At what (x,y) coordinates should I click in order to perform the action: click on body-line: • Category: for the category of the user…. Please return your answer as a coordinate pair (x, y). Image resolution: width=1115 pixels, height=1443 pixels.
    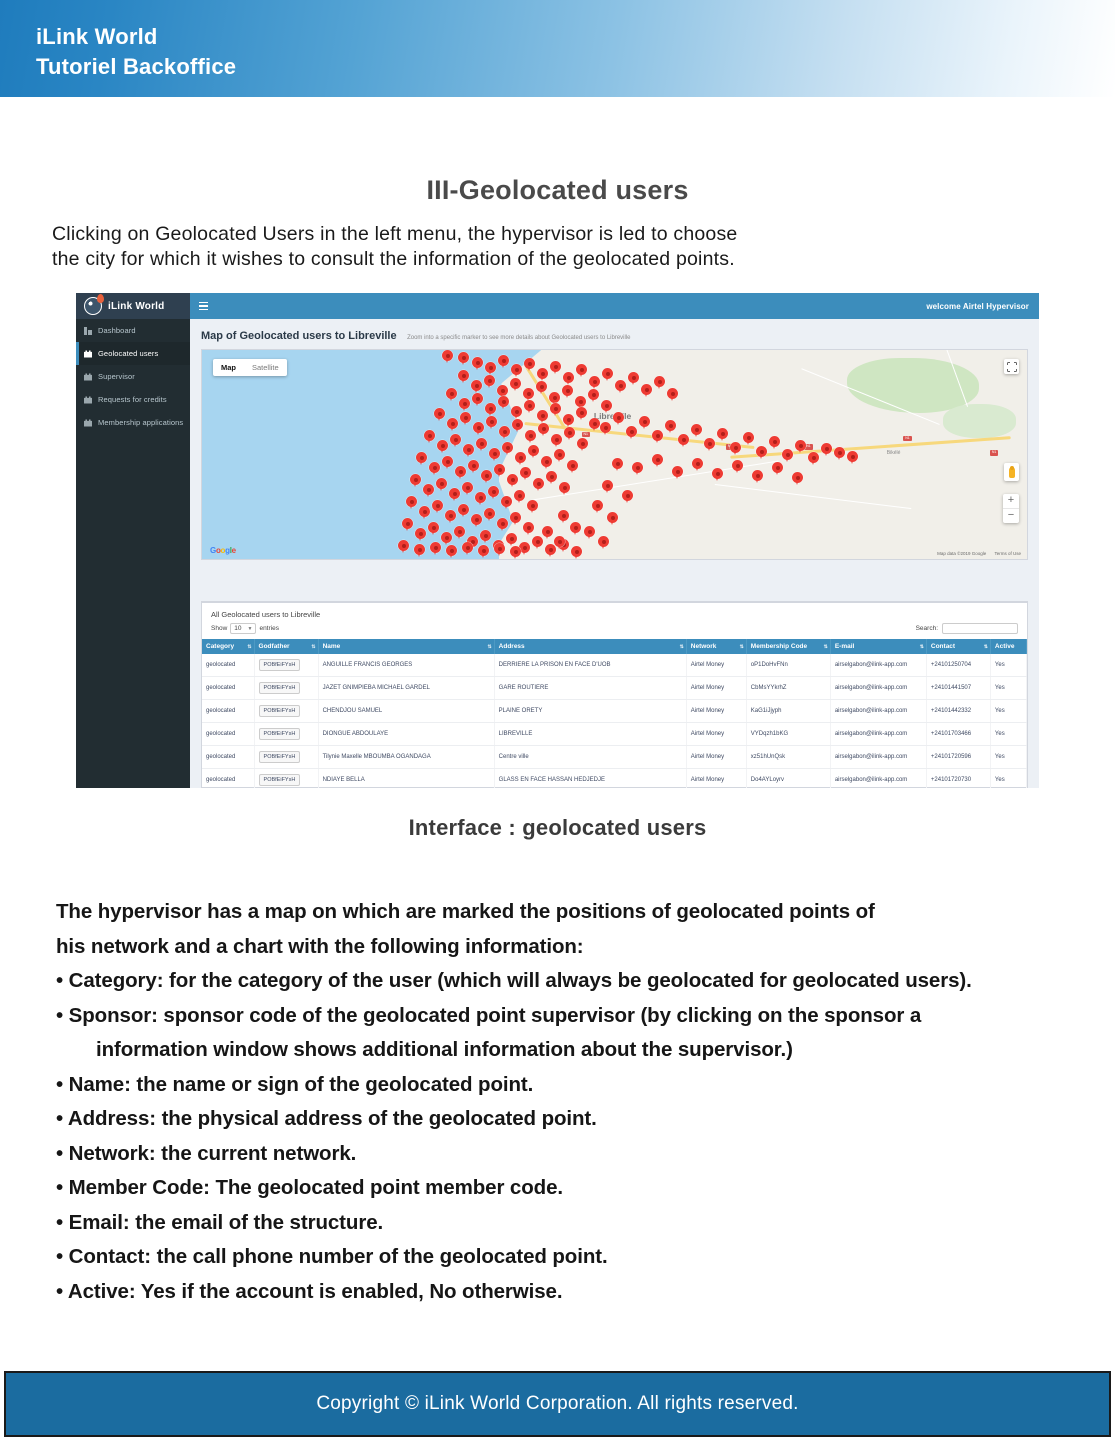
    Looking at the image, I should click on (514, 980).